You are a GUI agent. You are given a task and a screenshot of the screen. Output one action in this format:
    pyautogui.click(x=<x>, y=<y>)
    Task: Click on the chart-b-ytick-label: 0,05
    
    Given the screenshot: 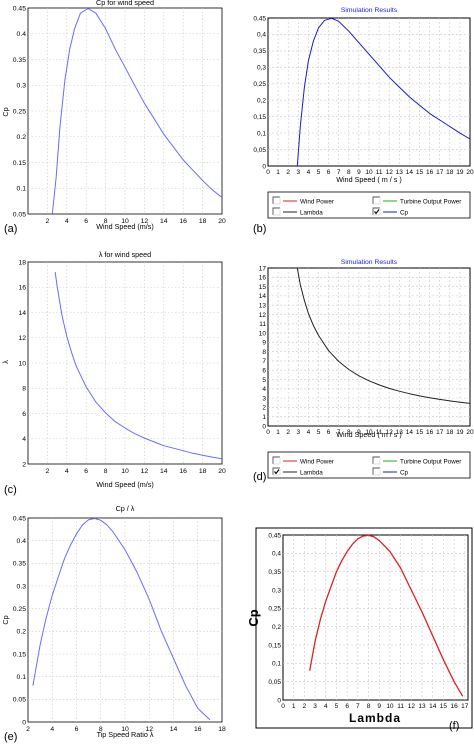 What is the action you would take?
    pyautogui.click(x=259, y=150)
    